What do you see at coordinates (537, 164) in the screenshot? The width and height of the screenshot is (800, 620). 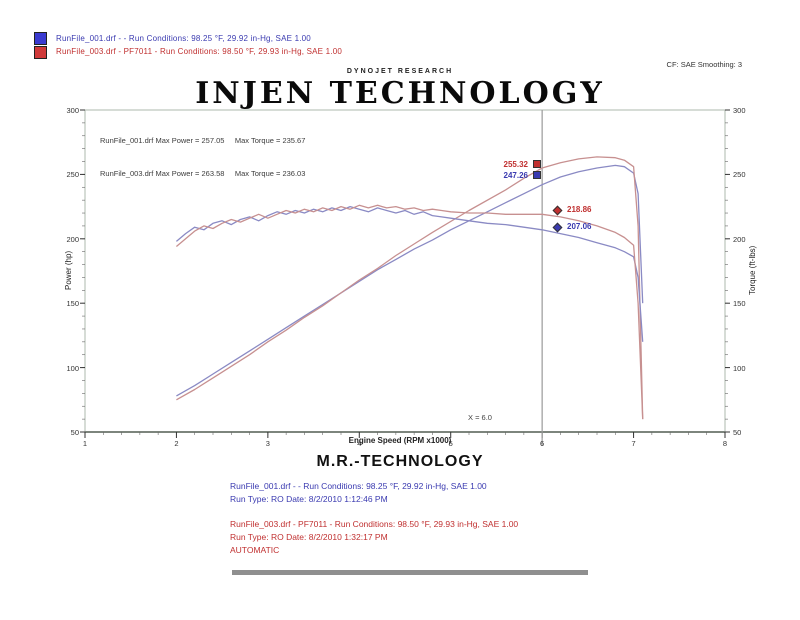 I see `cursor-power-red-marker-icon` at bounding box center [537, 164].